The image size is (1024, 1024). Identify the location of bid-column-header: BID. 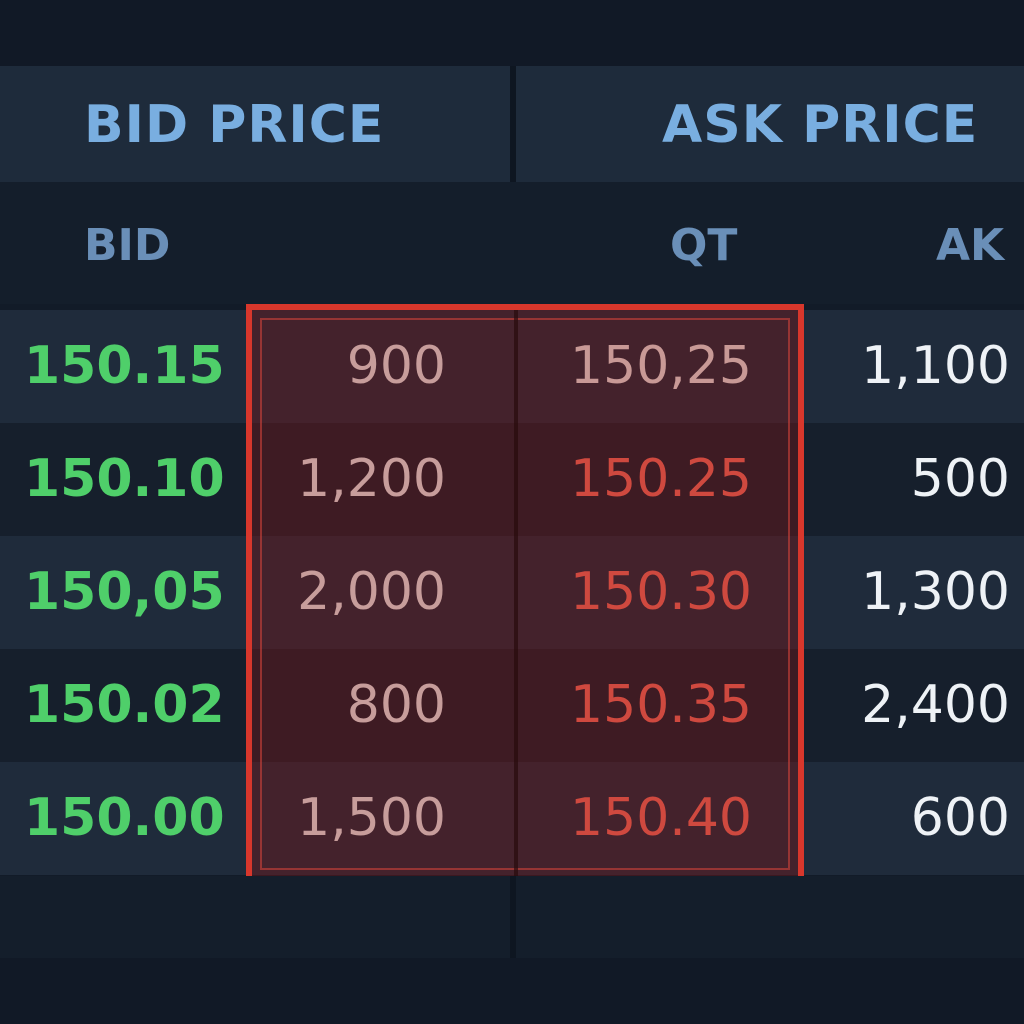
(127, 245).